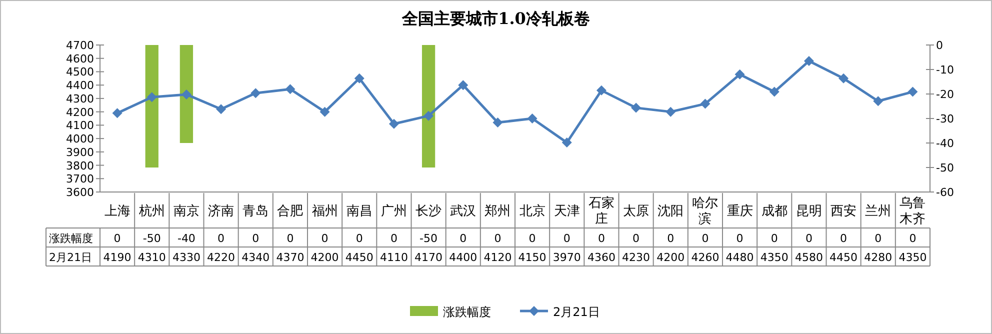 This screenshot has width=992, height=334. What do you see at coordinates (636, 257) in the screenshot?
I see `data-label: 4230` at bounding box center [636, 257].